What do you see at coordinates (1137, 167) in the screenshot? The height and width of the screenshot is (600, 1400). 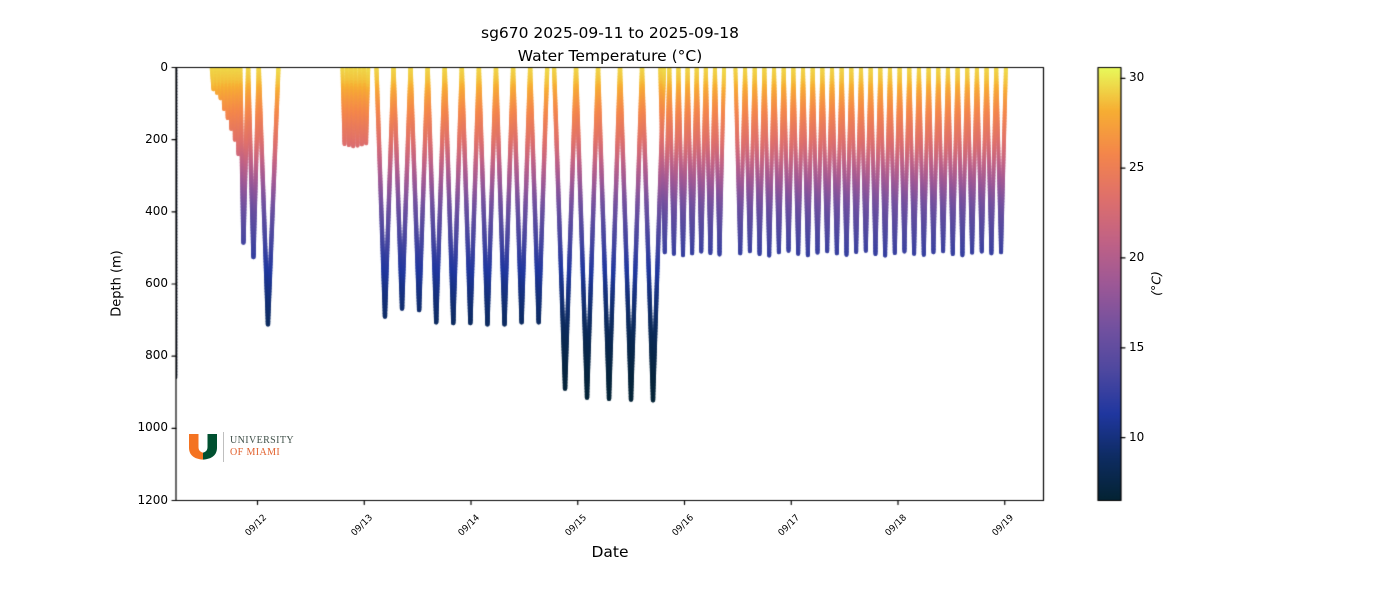 I see `colorbar-tick-label-25: 25` at bounding box center [1137, 167].